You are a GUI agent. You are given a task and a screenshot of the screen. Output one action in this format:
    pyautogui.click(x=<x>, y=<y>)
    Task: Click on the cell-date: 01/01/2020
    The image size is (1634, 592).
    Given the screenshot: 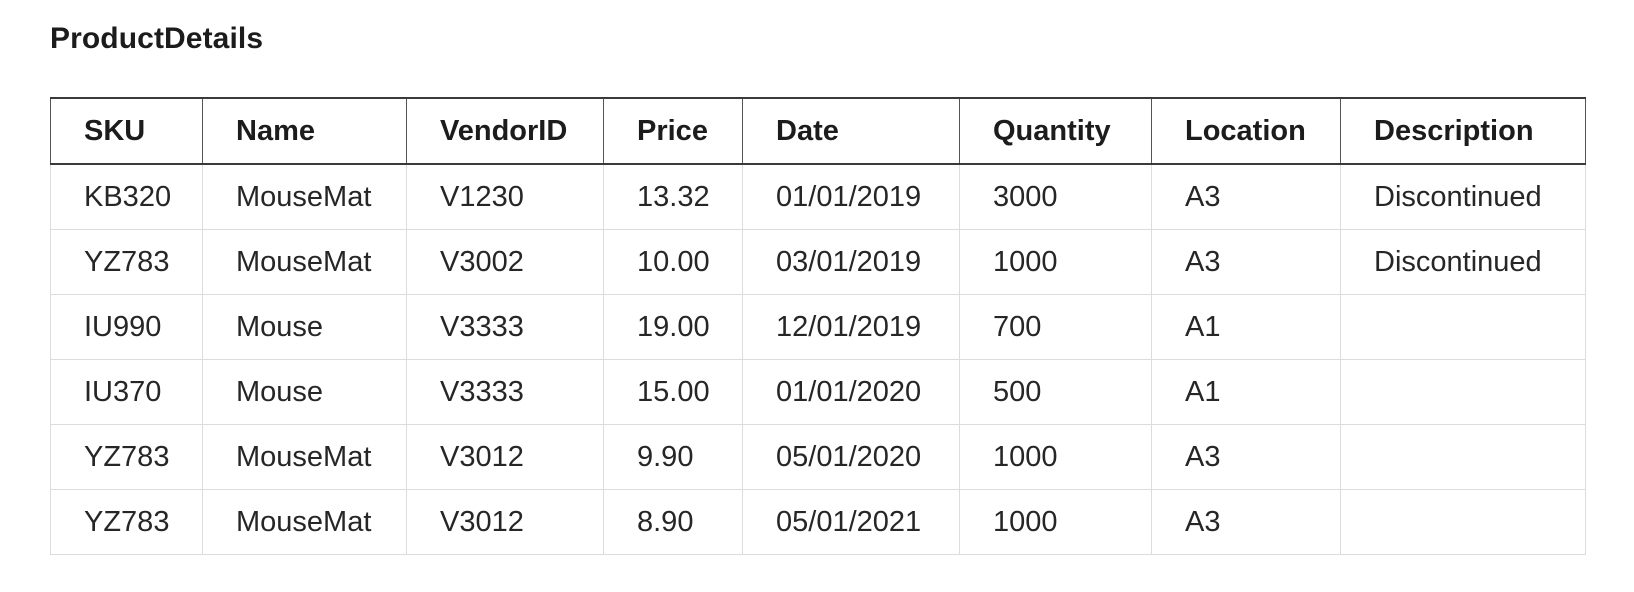 What is the action you would take?
    pyautogui.click(x=851, y=392)
    